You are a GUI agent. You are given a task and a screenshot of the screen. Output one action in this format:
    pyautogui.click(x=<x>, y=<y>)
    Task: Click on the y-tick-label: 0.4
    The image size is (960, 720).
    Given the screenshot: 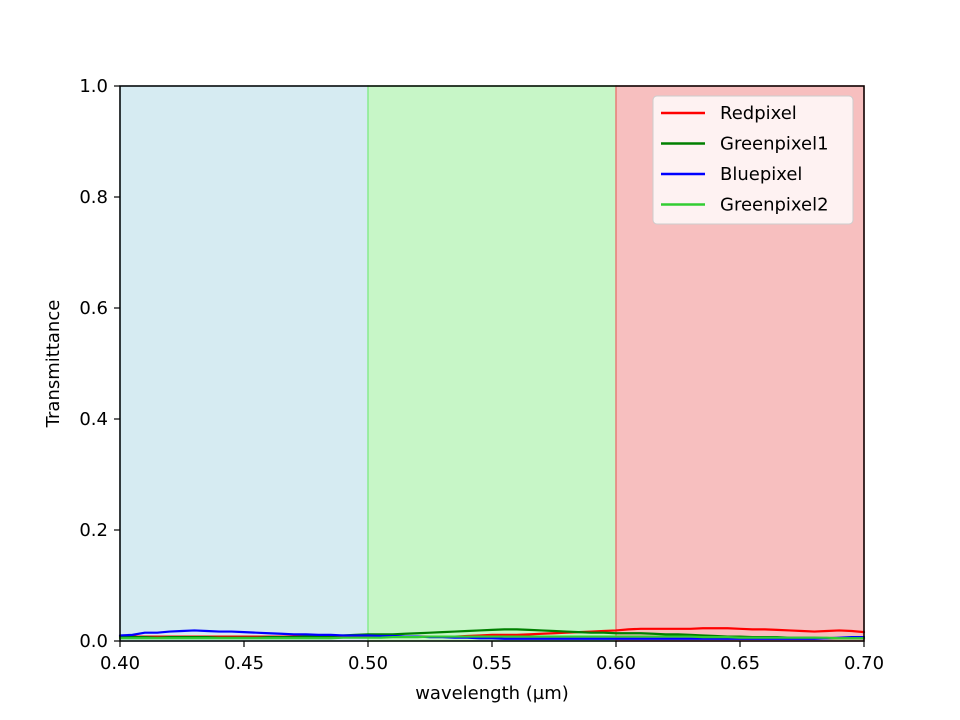 What is the action you would take?
    pyautogui.click(x=93, y=419)
    